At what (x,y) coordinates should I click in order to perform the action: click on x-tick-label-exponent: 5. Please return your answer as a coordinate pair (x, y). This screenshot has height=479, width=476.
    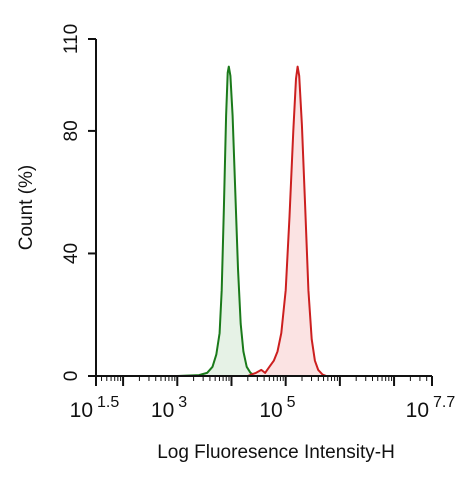
    Looking at the image, I should click on (291, 402).